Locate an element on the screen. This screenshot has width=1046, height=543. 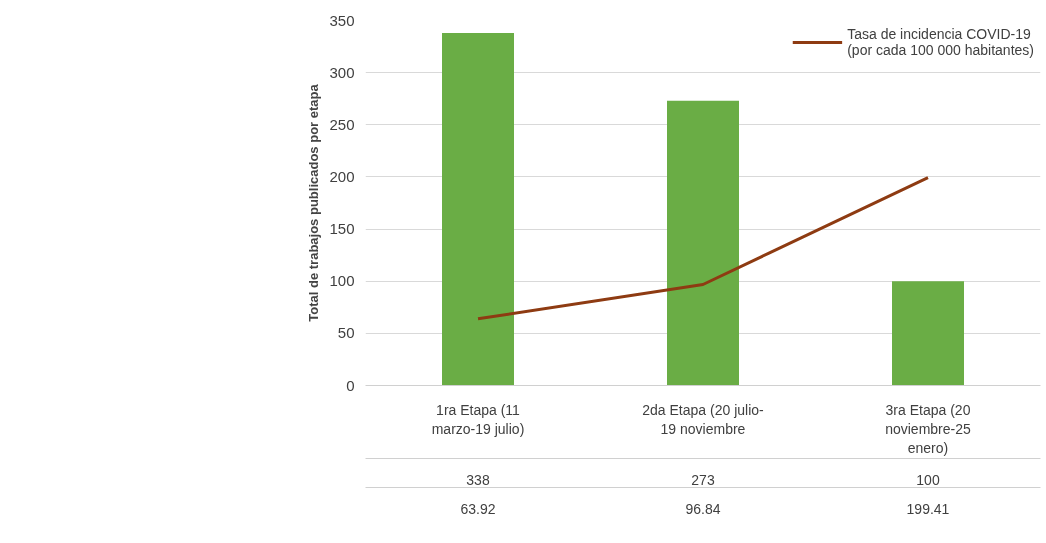
y-tick-label: 100 is located at coordinates (342, 281).